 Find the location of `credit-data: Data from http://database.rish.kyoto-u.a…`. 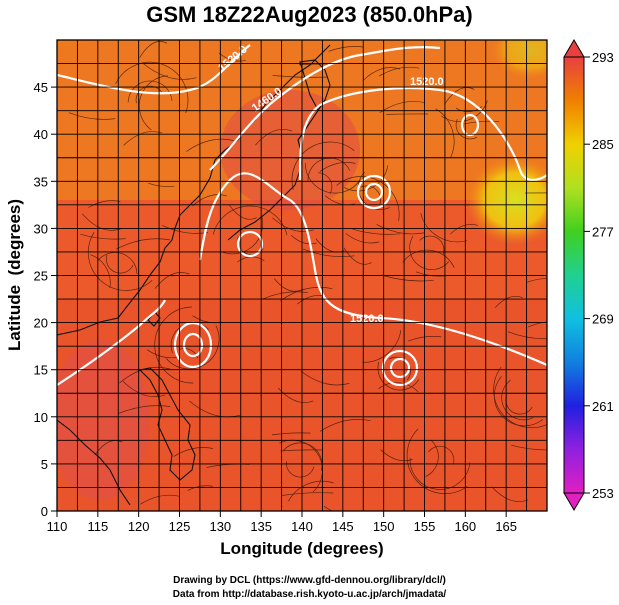

credit-data: Data from http://database.rish.kyoto-u.a… is located at coordinates (309, 594).